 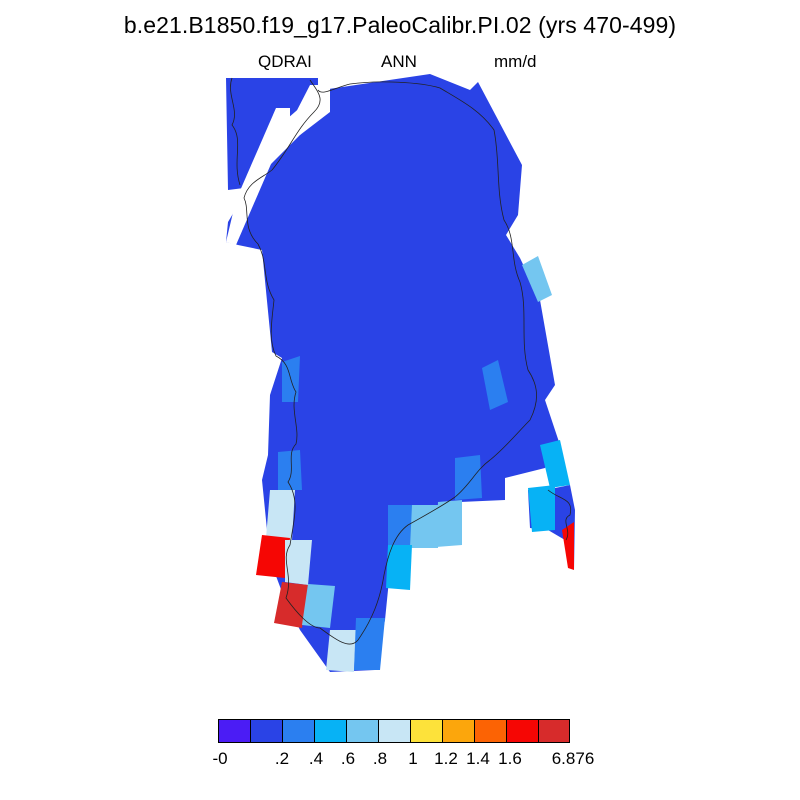 I want to click on colorbar-tick-label: 1, so click(x=413, y=758).